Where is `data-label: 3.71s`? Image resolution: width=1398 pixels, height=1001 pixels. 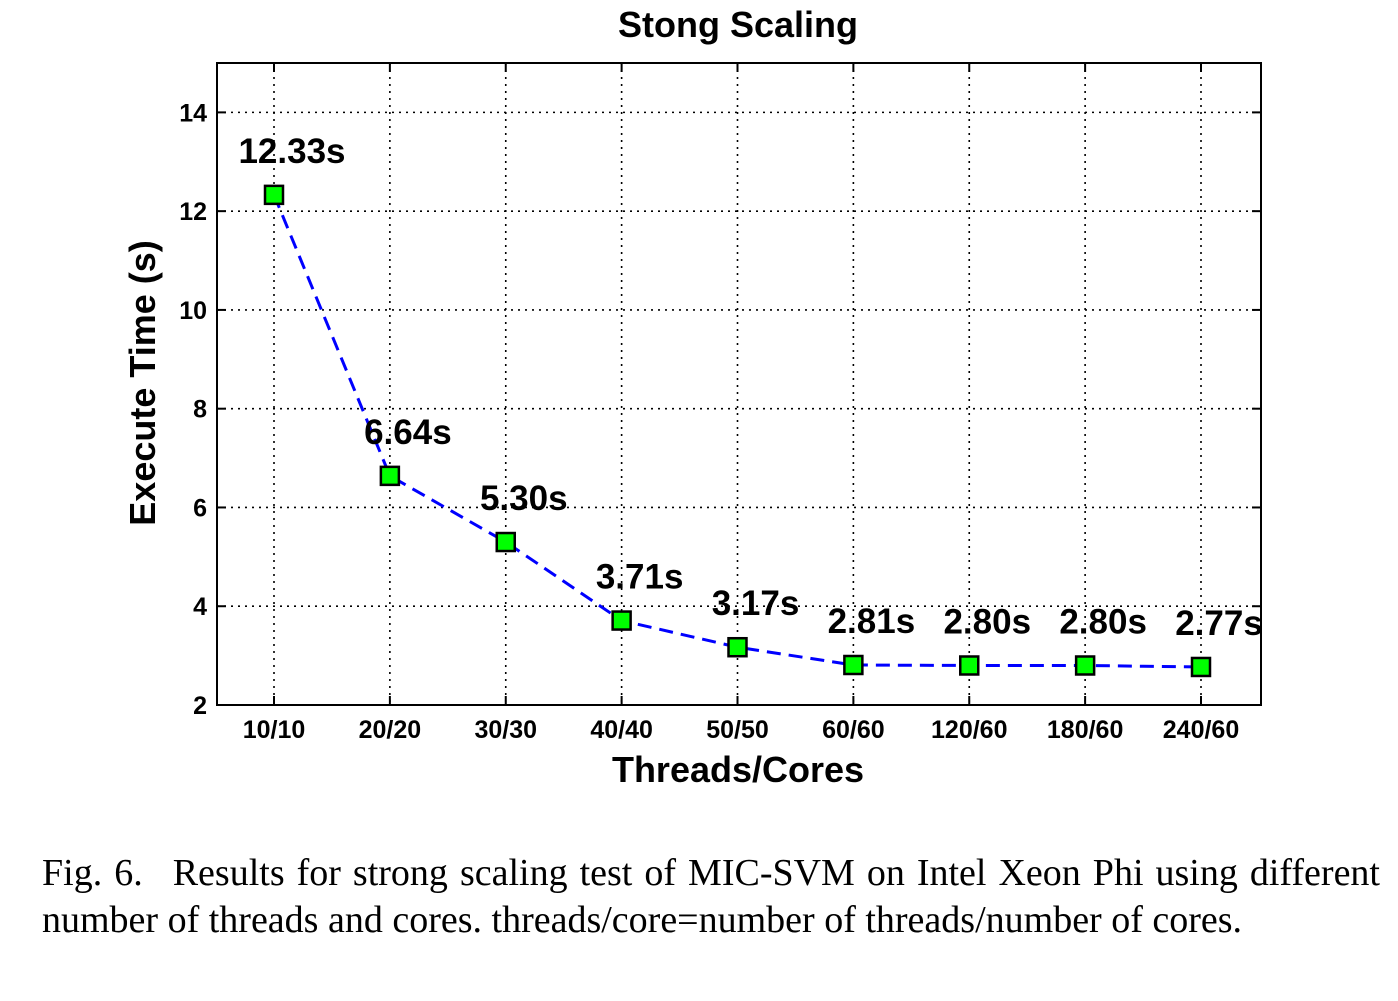 data-label: 3.71s is located at coordinates (640, 577).